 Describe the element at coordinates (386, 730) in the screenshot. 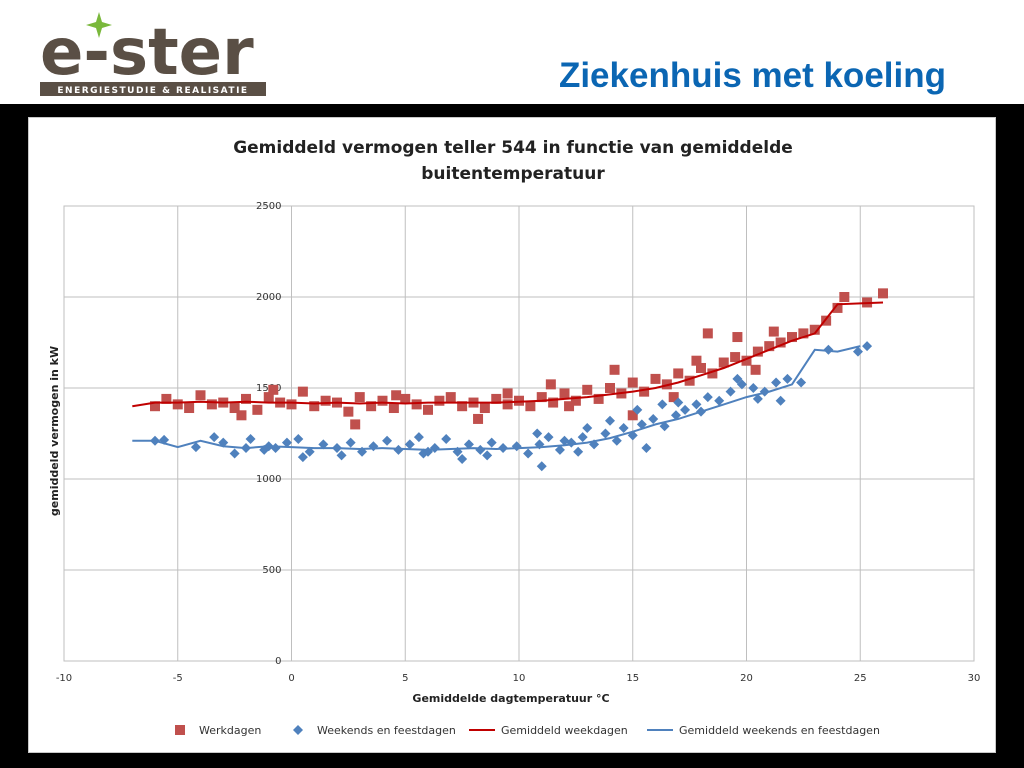

I see `legend-label: Weekends en feestdagen` at that location.